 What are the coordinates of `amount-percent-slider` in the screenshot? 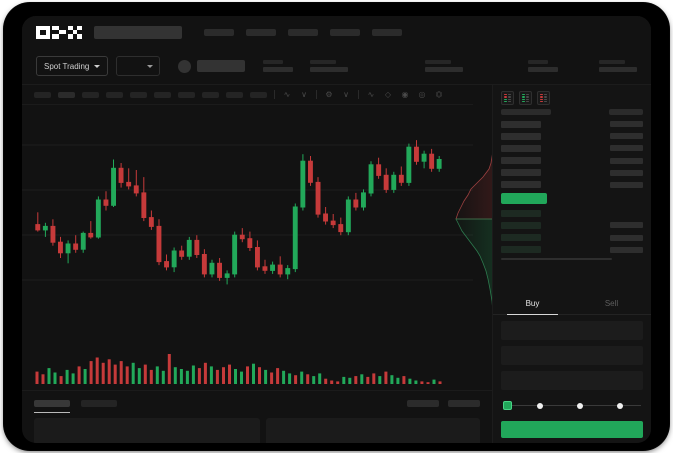 It's located at (572, 406).